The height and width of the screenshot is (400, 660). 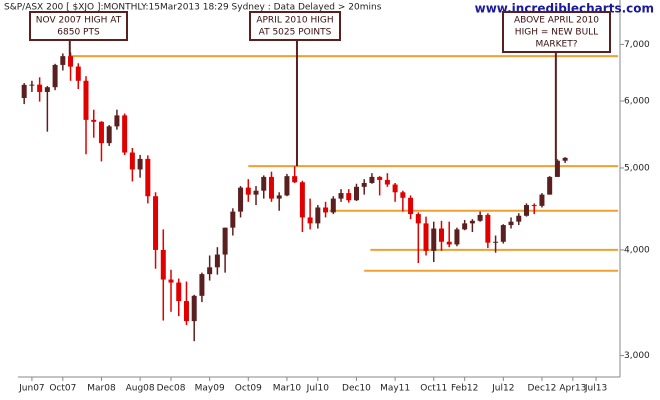 What do you see at coordinates (464, 389) in the screenshot?
I see `x-tick-label: Feb12` at bounding box center [464, 389].